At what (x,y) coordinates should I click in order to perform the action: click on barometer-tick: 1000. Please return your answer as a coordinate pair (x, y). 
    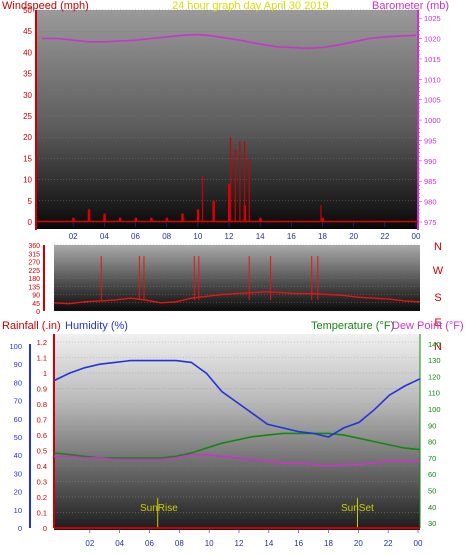
    Looking at the image, I should click on (432, 120).